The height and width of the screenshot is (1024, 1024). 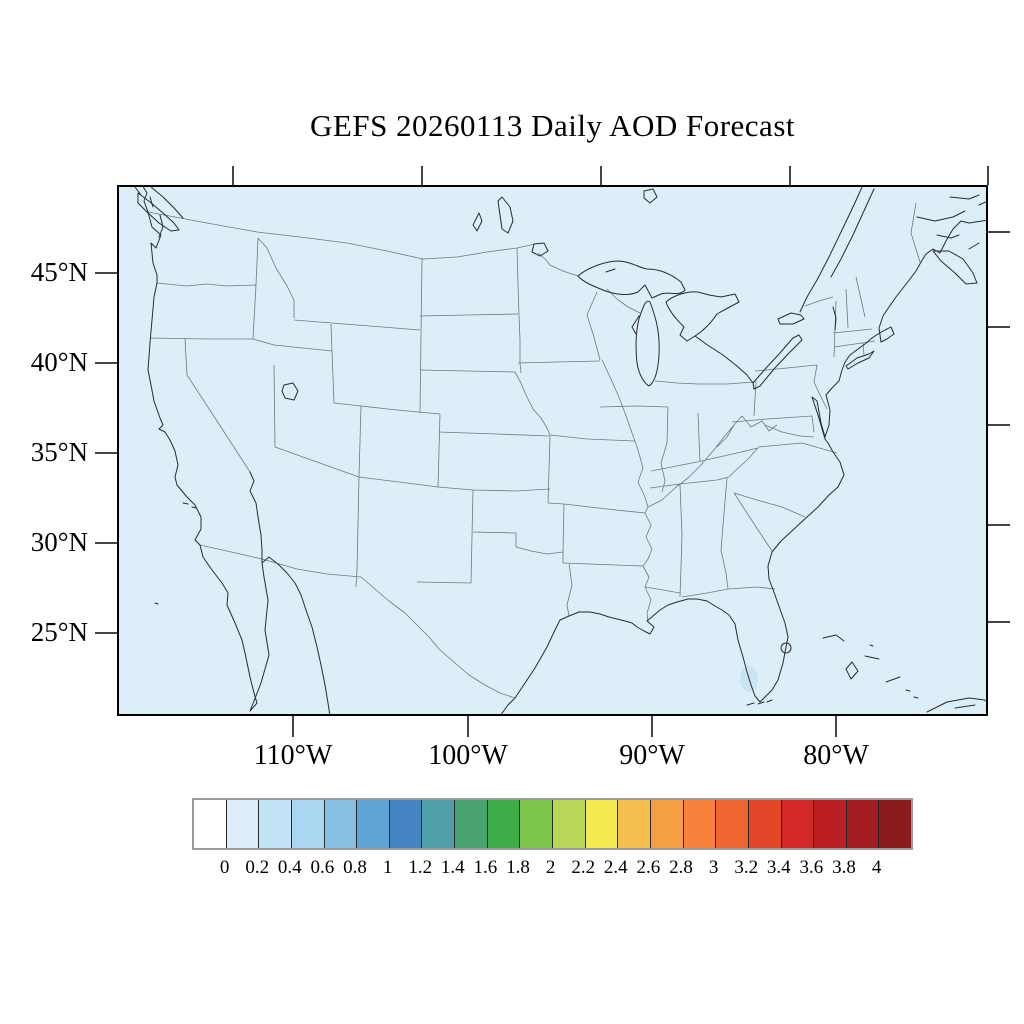 What do you see at coordinates (652, 755) in the screenshot?
I see `lon-axis-label: 90°W` at bounding box center [652, 755].